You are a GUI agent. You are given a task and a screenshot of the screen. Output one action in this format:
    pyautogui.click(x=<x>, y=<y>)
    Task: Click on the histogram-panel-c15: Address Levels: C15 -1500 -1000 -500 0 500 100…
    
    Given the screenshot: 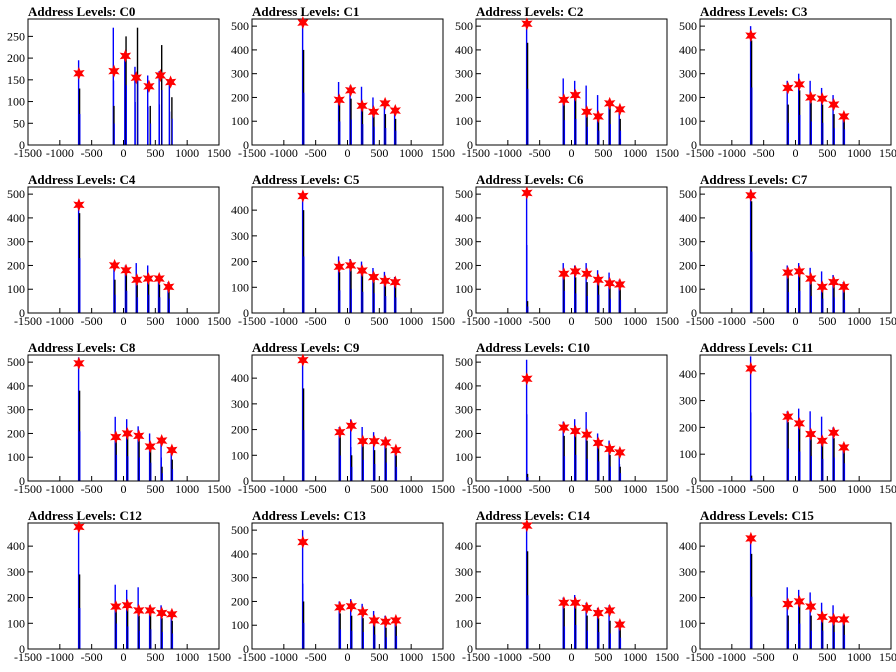 What is the action you would take?
    pyautogui.click(x=784, y=588)
    